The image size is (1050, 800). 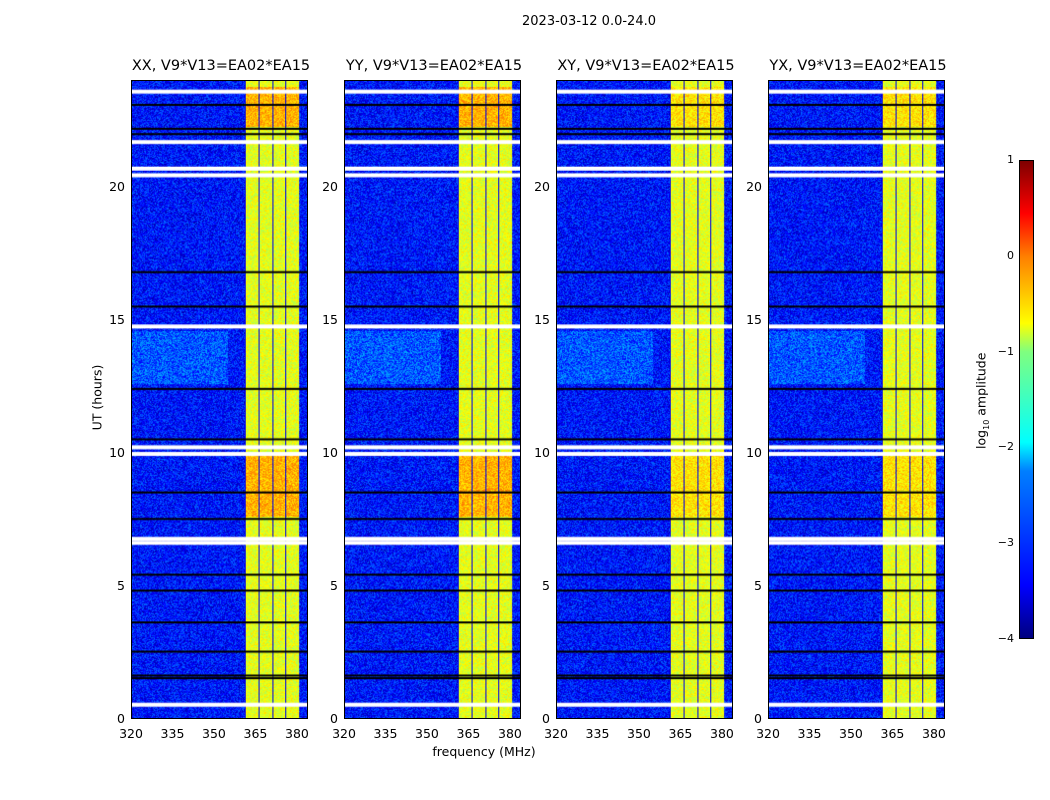 I want to click on figure-title: 2023-03-12 0.0-24.0, so click(x=589, y=21).